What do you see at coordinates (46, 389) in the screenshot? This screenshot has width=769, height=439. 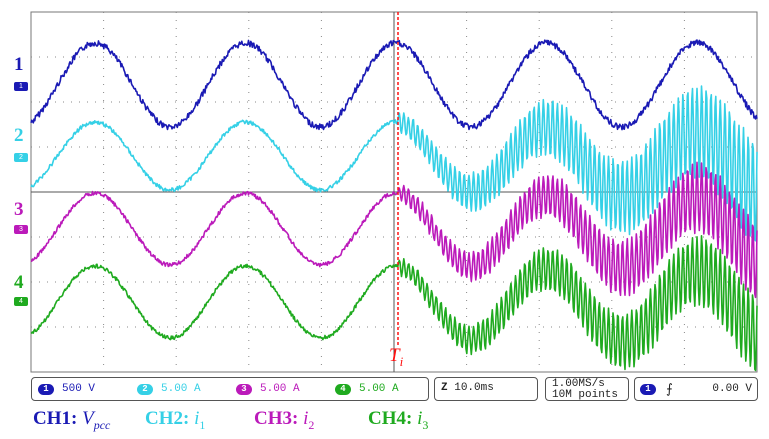 I see `ch1-badge: 1` at bounding box center [46, 389].